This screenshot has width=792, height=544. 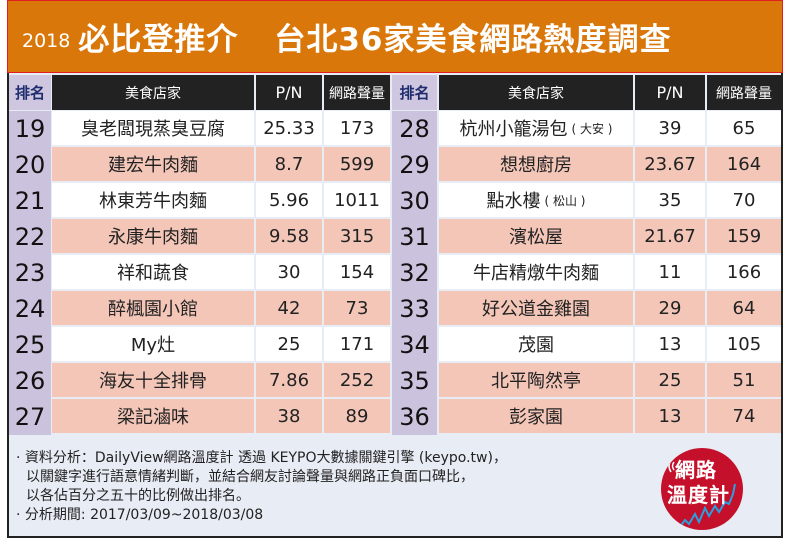 What do you see at coordinates (744, 236) in the screenshot?
I see `volume-cell: 159` at bounding box center [744, 236].